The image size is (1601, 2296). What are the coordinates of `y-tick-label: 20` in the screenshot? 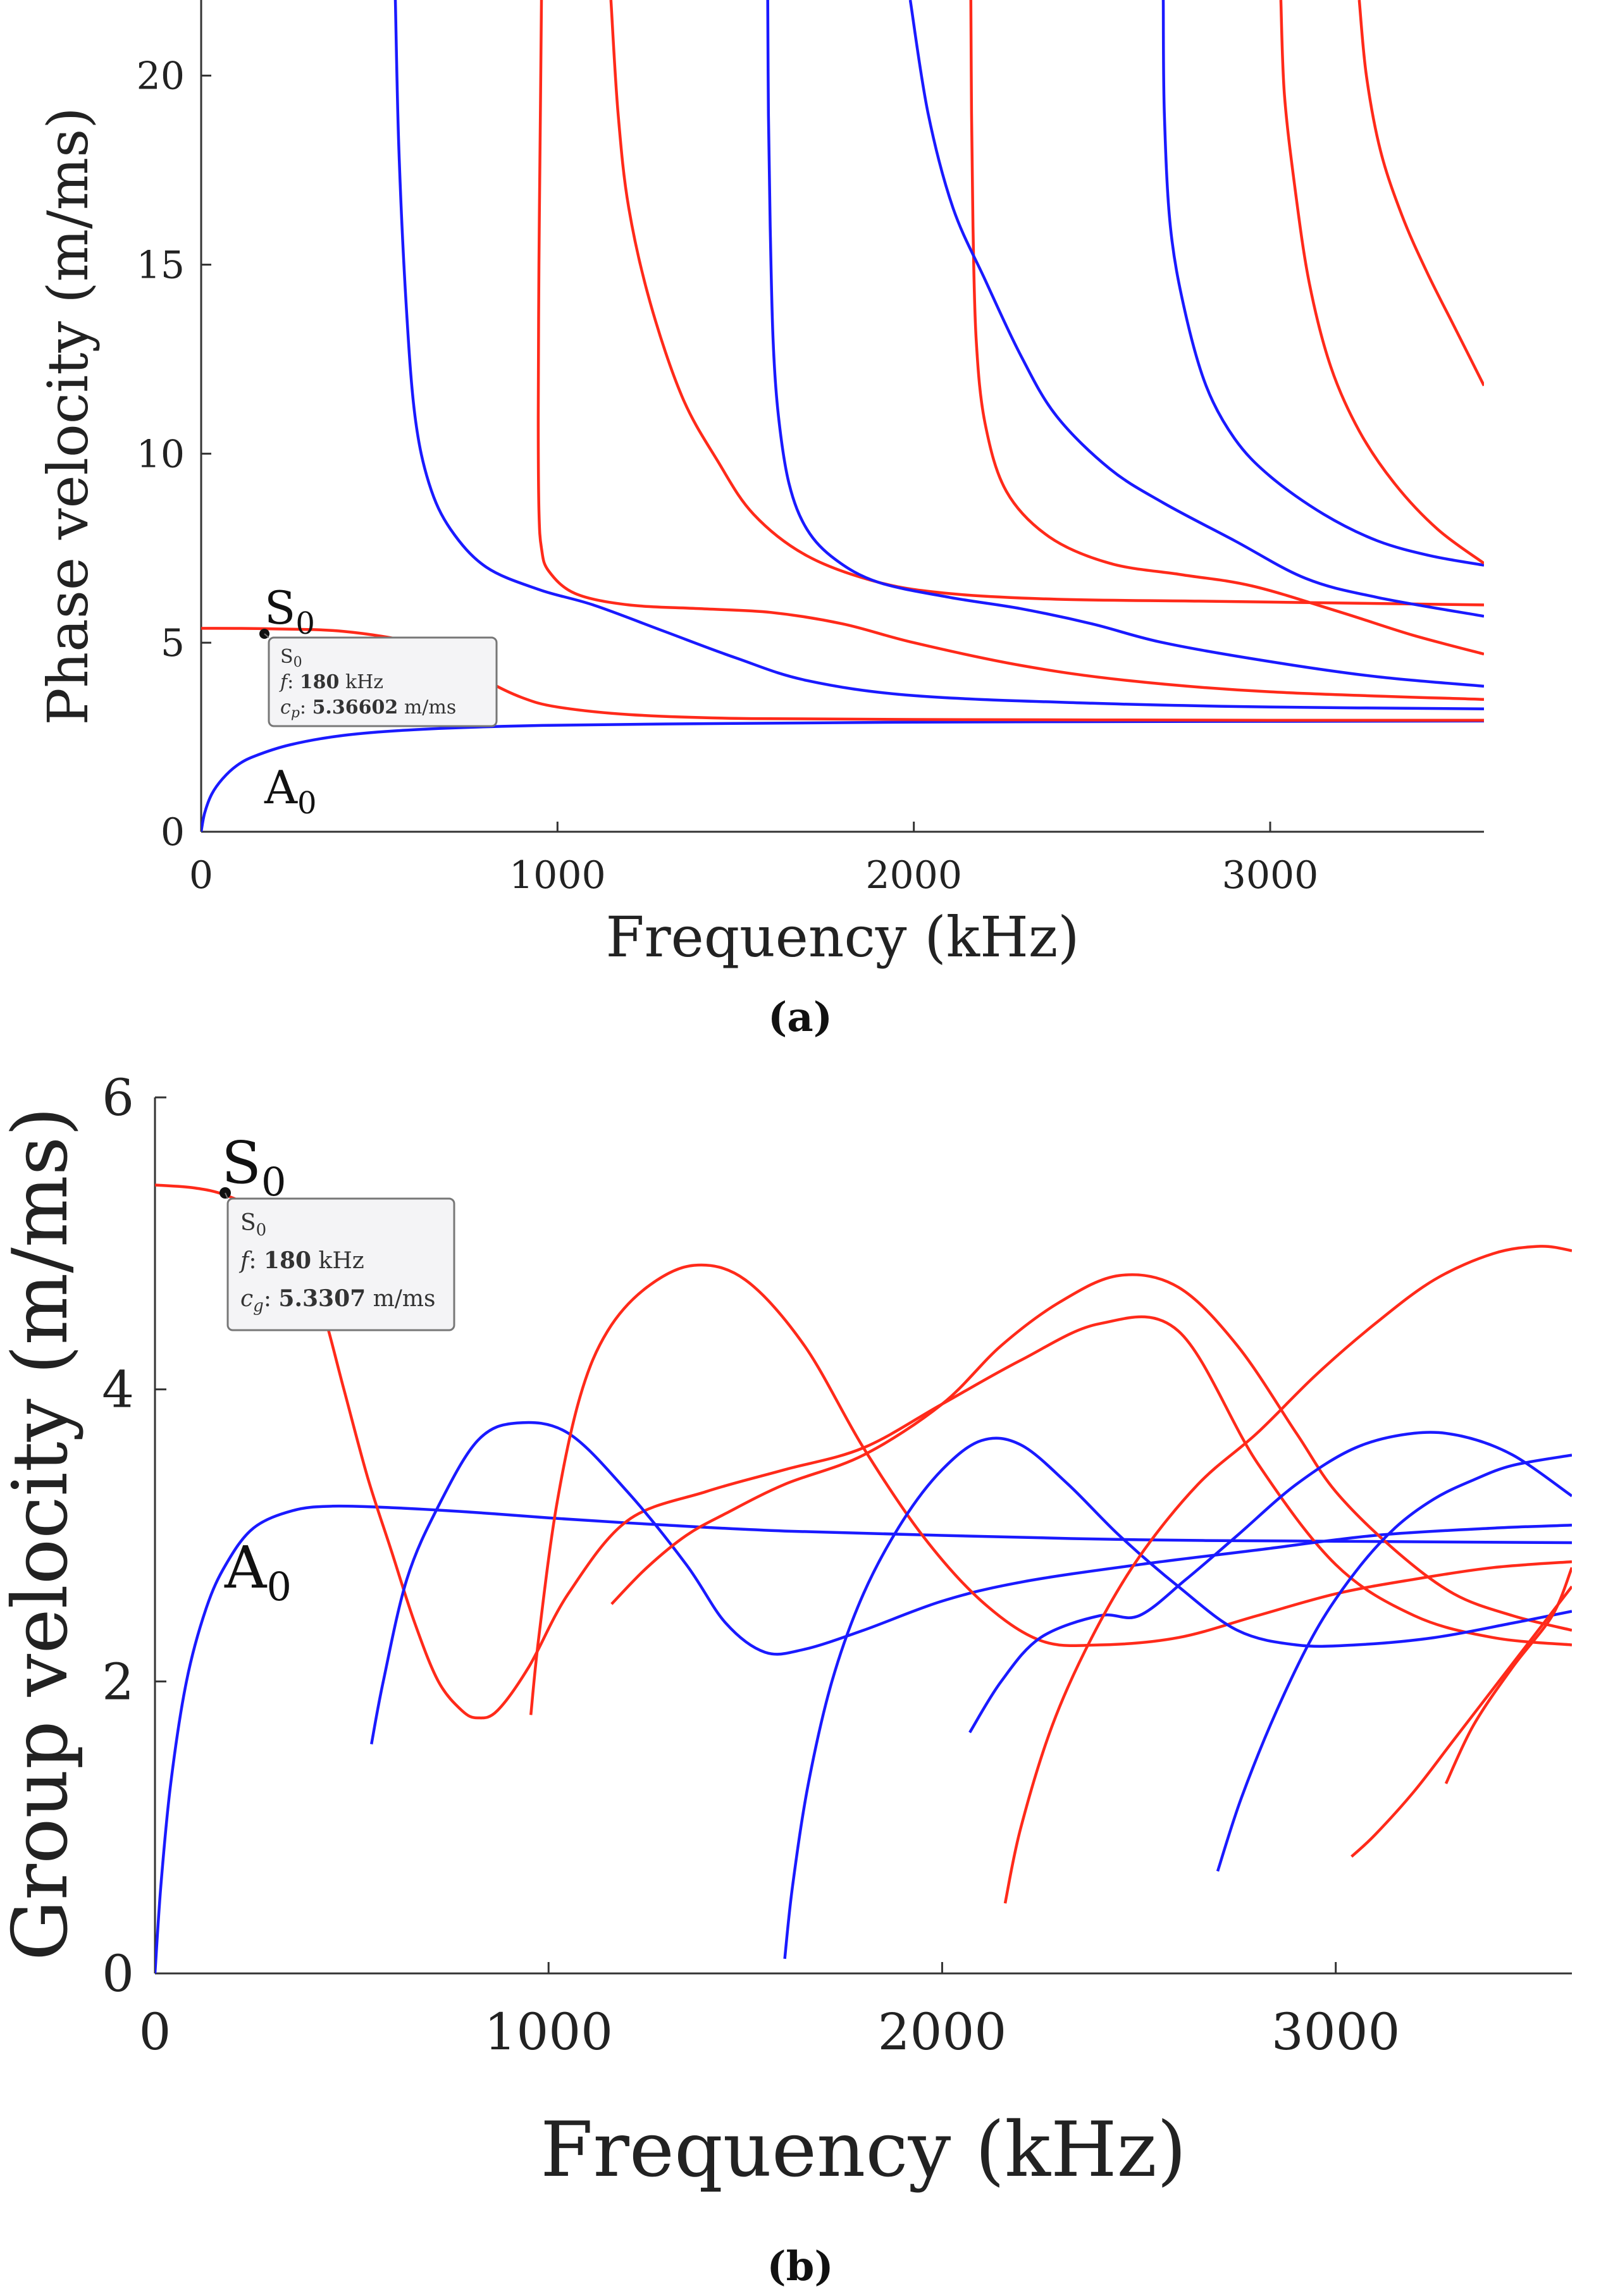 It's located at (161, 76).